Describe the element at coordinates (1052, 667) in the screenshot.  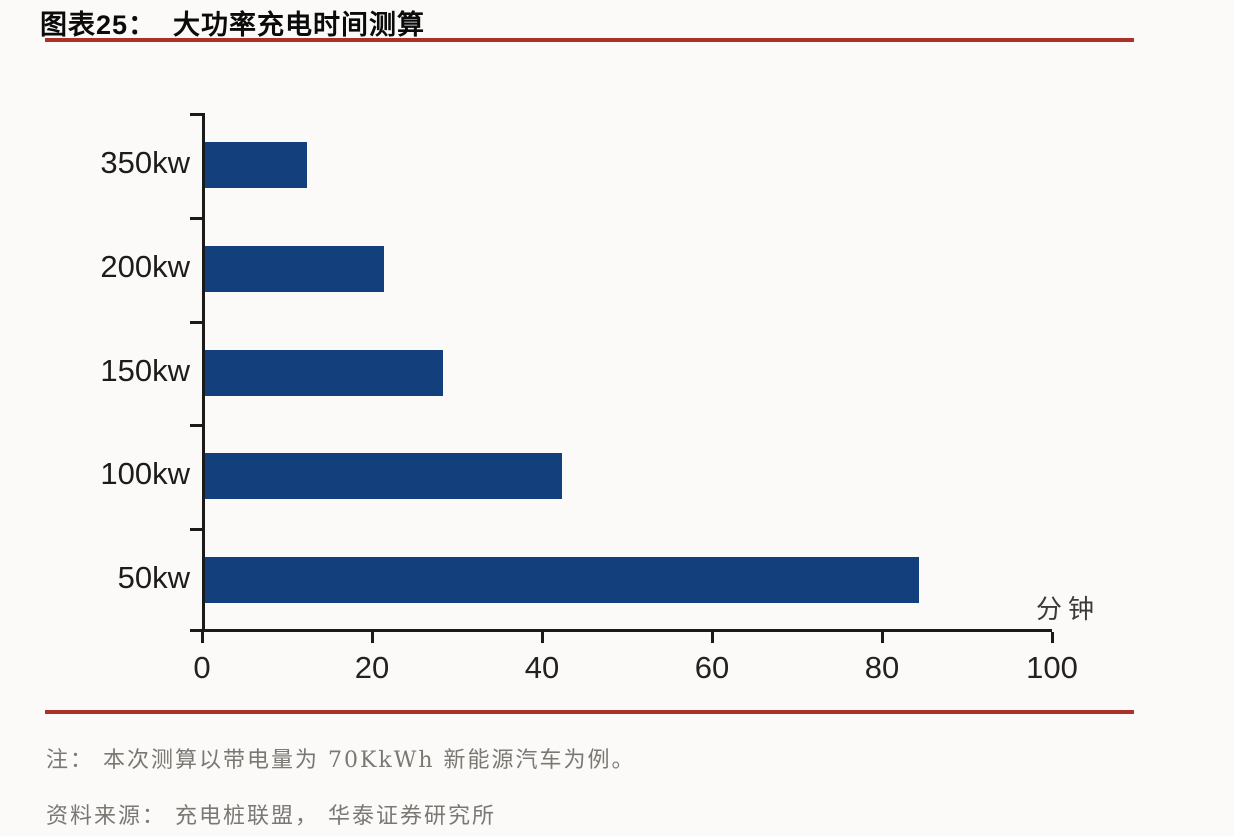
I see `x-tick-label-100: 100` at that location.